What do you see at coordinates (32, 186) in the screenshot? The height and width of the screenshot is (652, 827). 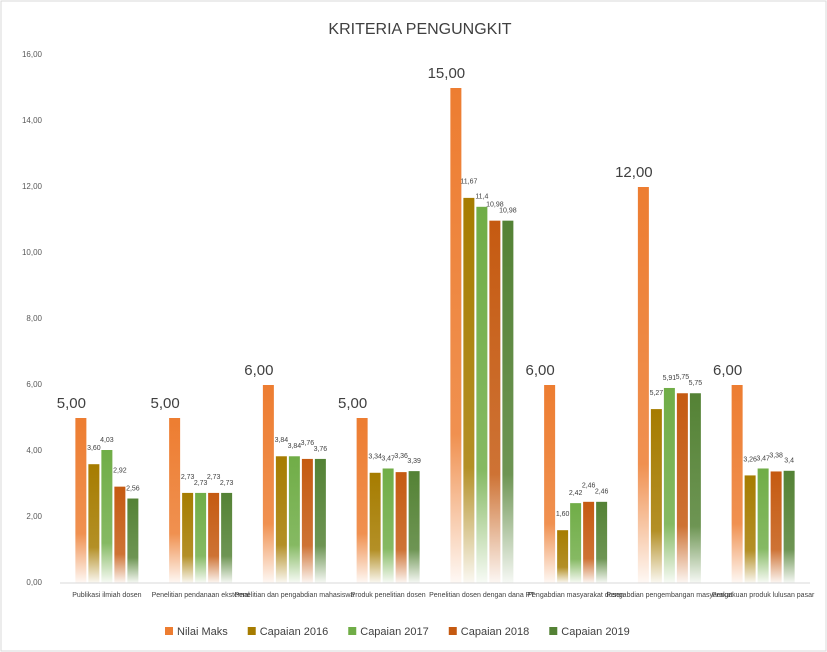 I see `y-tick-label: 12,00` at bounding box center [32, 186].